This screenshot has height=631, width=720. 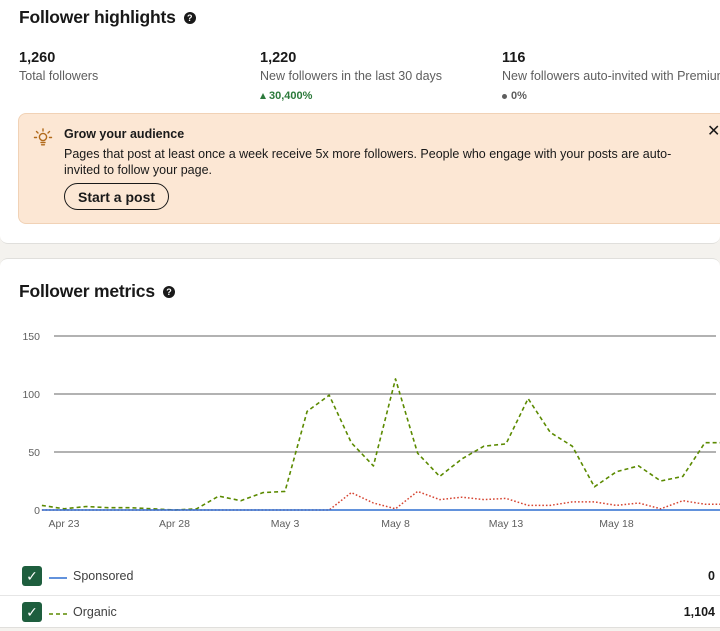 What do you see at coordinates (291, 96) in the screenshot?
I see `stat-change-value: 30,400%` at bounding box center [291, 96].